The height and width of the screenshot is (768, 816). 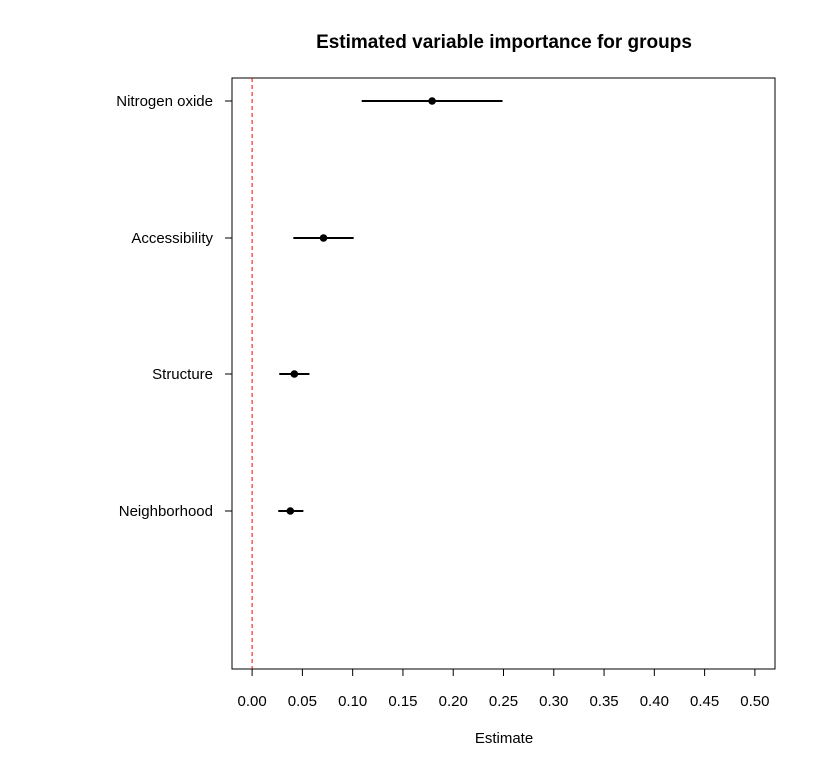 What do you see at coordinates (166, 511) in the screenshot?
I see `y-tick-label: Neighborhood` at bounding box center [166, 511].